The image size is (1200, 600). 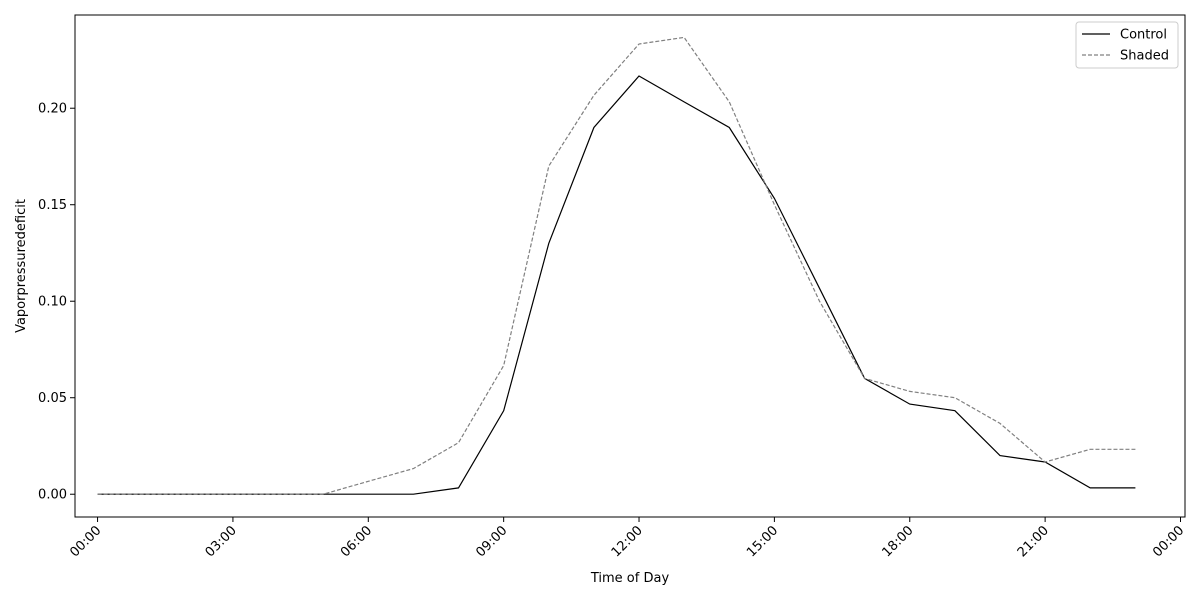 I want to click on y-tick-label: 0.00, so click(x=52, y=495).